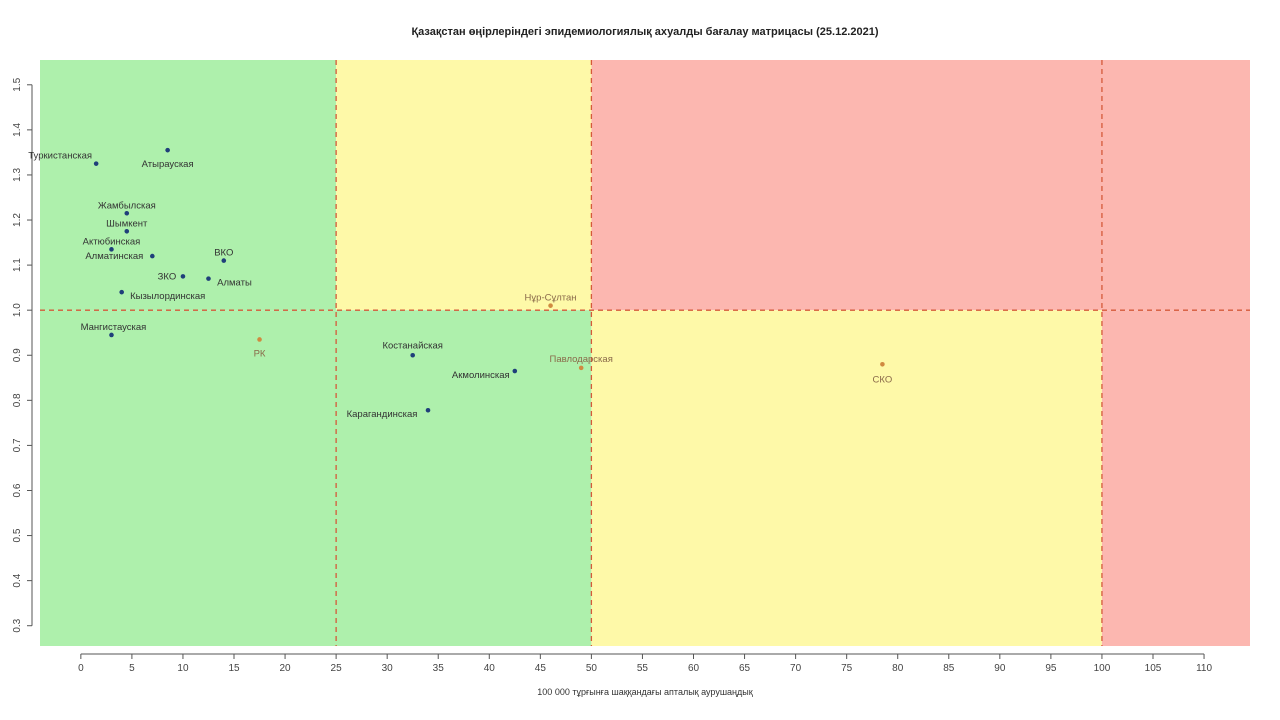 The width and height of the screenshot is (1280, 720). Describe the element at coordinates (796, 668) in the screenshot. I see `x-tick-label: 70` at that location.